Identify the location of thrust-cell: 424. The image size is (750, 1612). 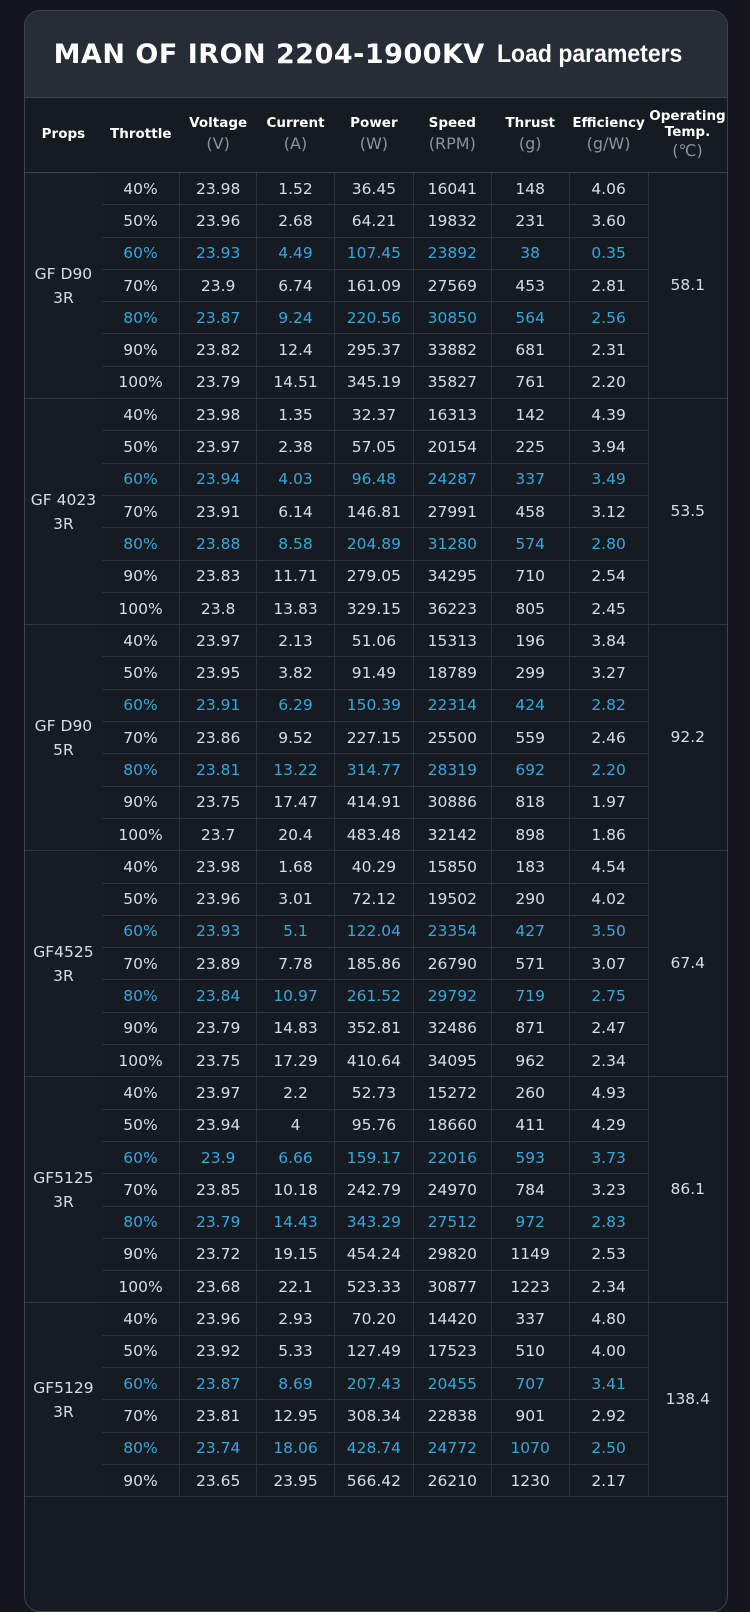
(530, 706).